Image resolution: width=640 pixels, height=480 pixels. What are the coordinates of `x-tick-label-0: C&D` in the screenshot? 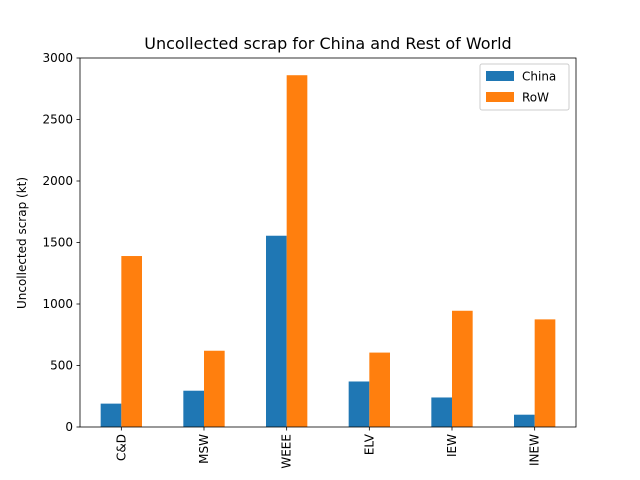 It's located at (121, 447).